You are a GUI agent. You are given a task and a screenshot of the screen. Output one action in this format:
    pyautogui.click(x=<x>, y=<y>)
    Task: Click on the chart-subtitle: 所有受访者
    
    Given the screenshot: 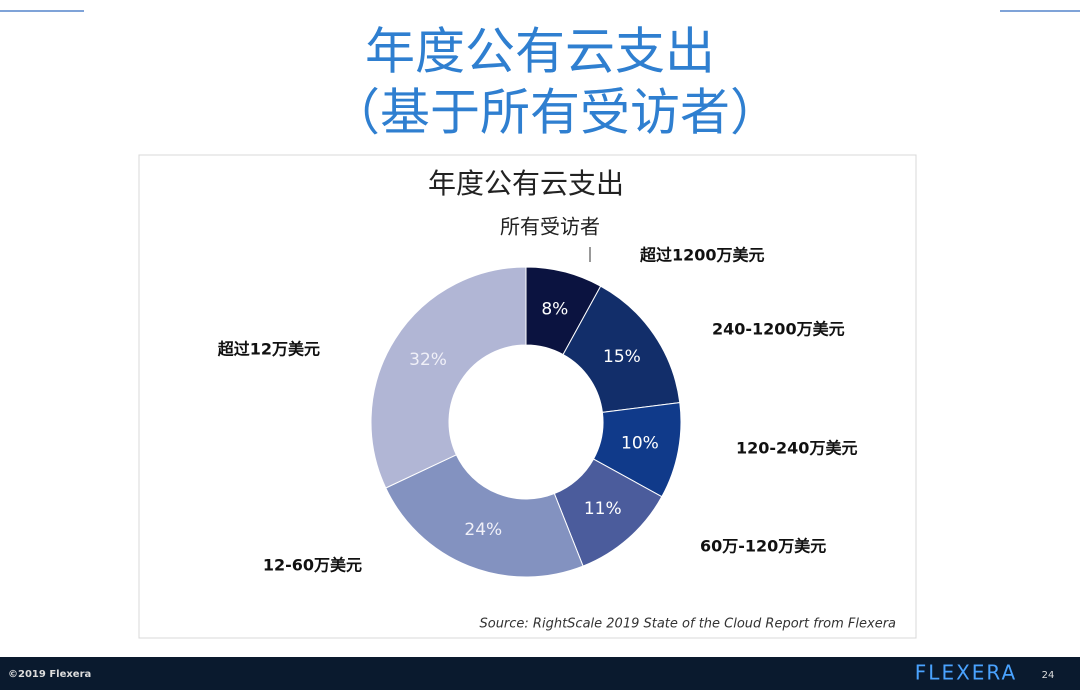 What is the action you would take?
    pyautogui.click(x=550, y=227)
    